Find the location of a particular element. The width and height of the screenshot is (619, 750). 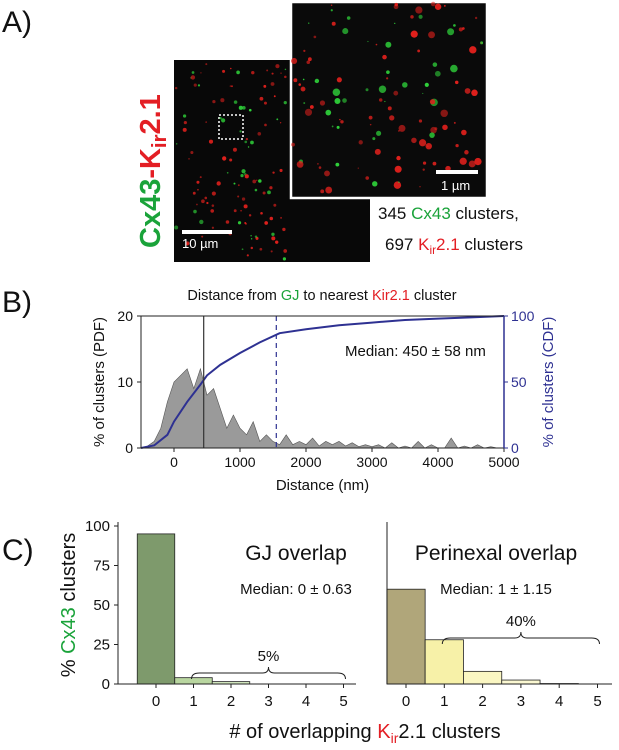

panel-label: B) is located at coordinates (17, 302).